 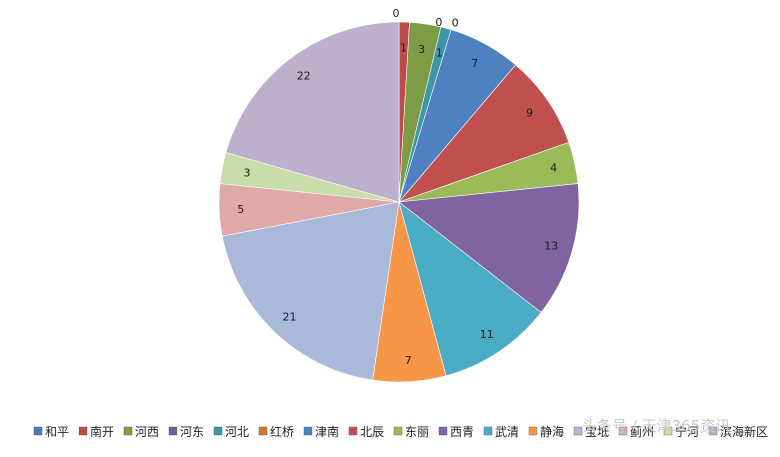 What do you see at coordinates (487, 334) in the screenshot?
I see `slice-label-武清: 11` at bounding box center [487, 334].